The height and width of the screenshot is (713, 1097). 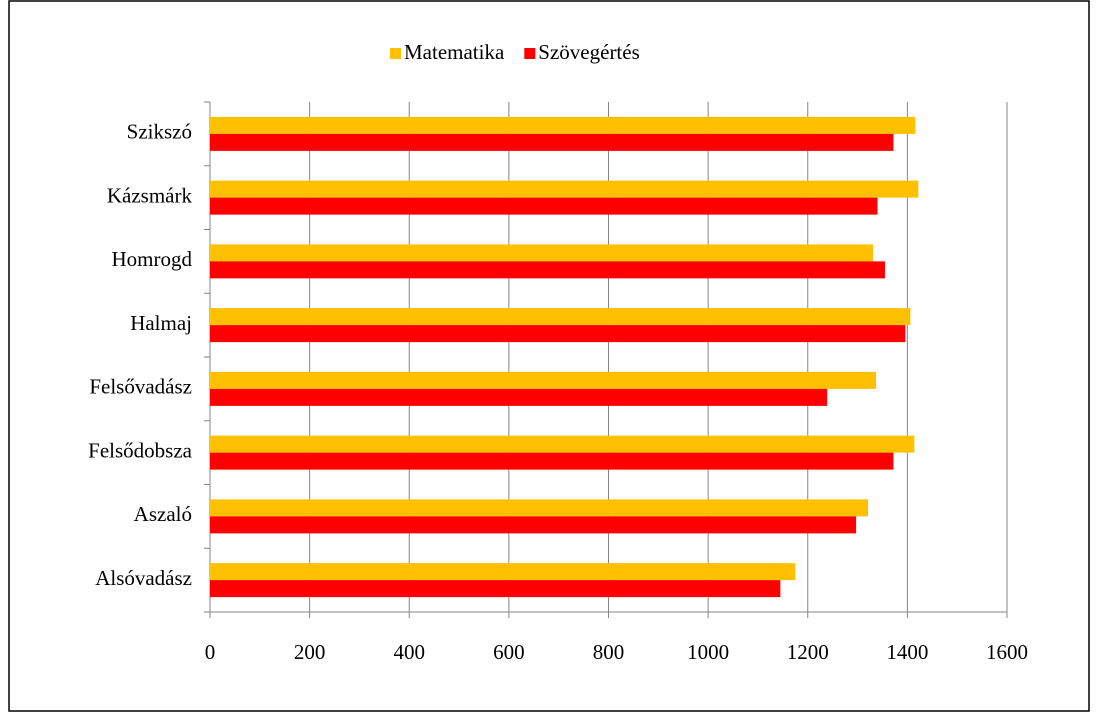 What do you see at coordinates (150, 195) in the screenshot?
I see `y-tick-label: Kázsmárk` at bounding box center [150, 195].